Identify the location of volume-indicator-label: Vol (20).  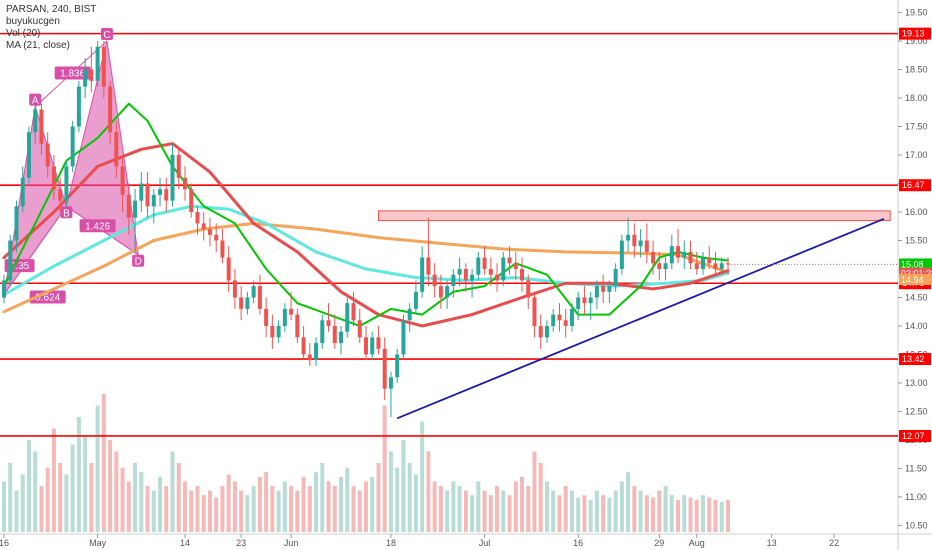
(23, 33).